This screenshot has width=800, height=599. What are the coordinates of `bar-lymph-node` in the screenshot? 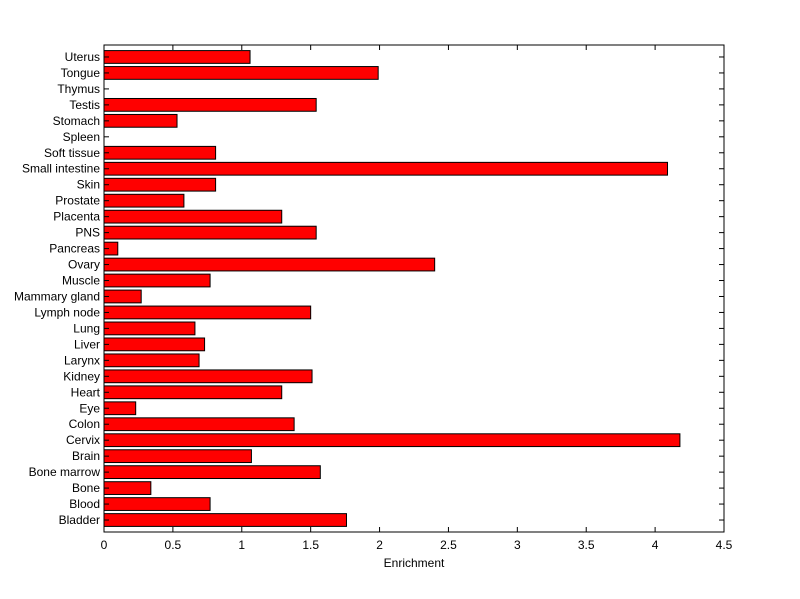 It's located at (207, 312).